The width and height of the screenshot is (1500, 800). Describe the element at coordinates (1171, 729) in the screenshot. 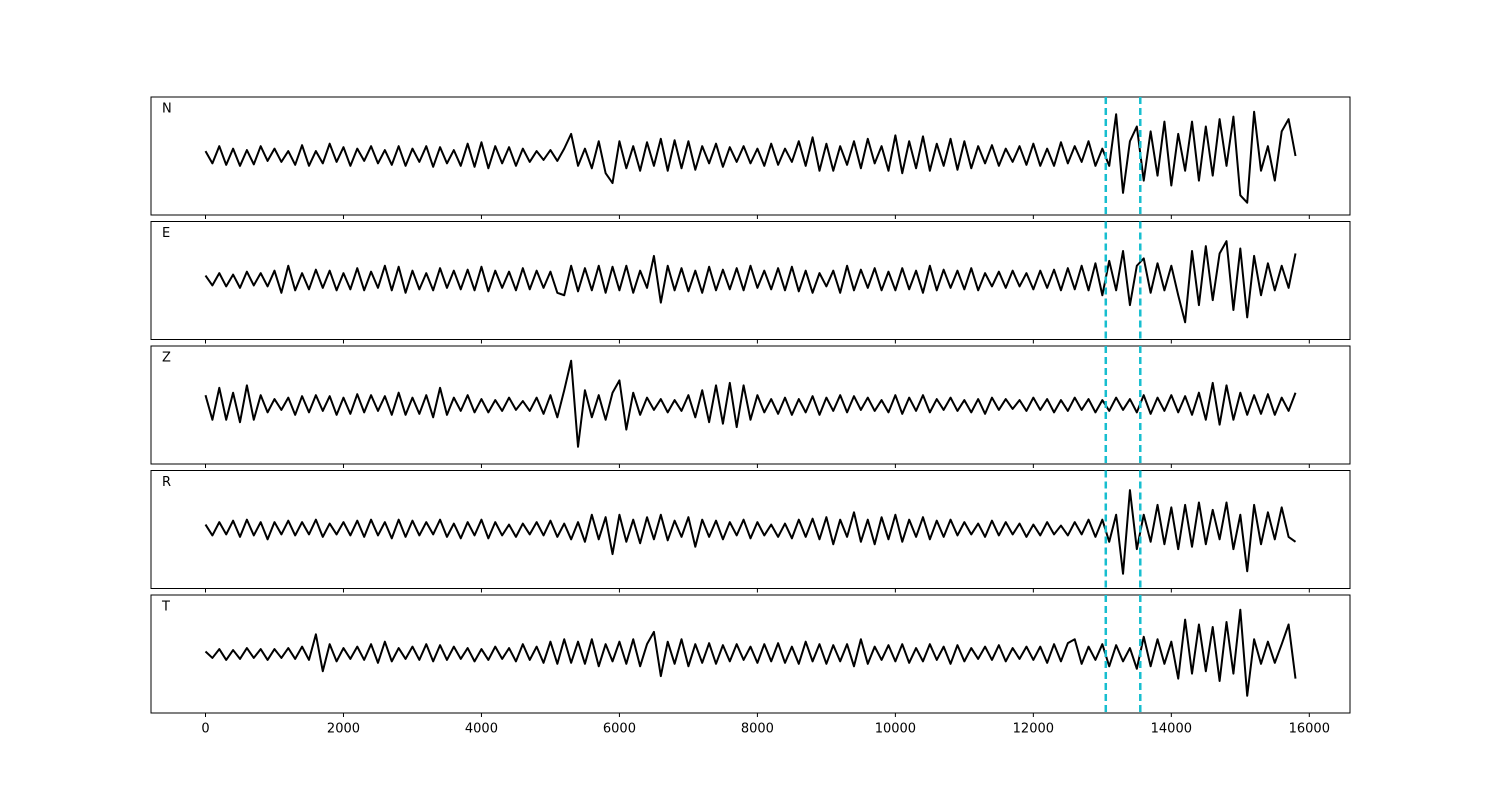

I see `x-tick-label: 14000` at that location.